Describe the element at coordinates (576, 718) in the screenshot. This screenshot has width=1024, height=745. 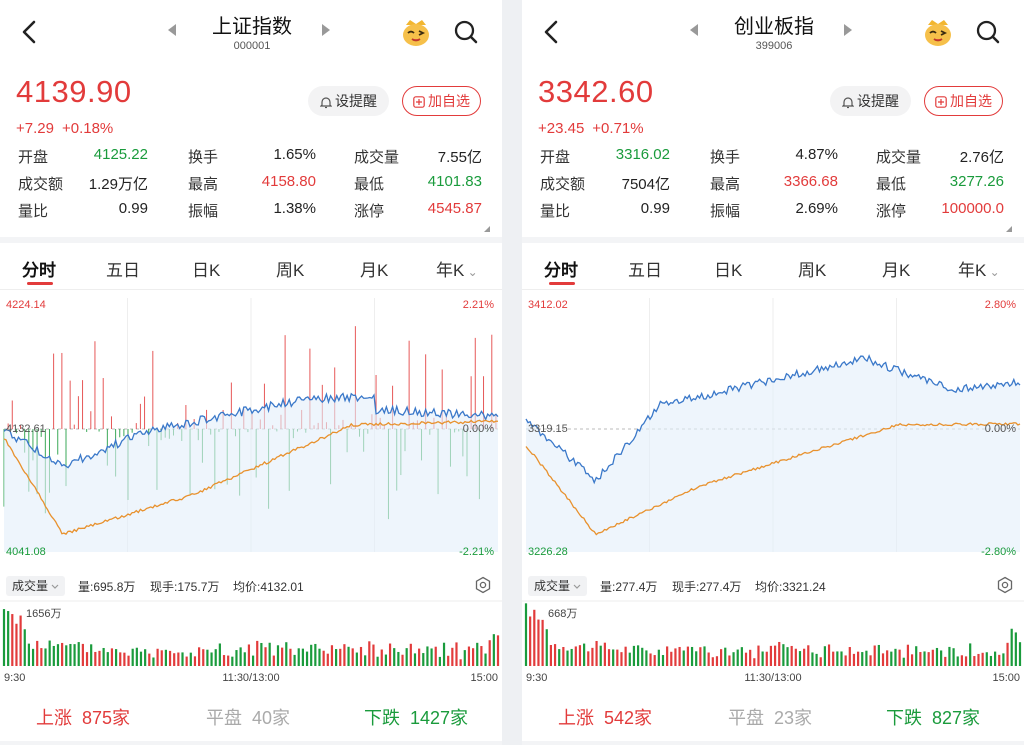
I see `advancers-label: 上涨` at that location.